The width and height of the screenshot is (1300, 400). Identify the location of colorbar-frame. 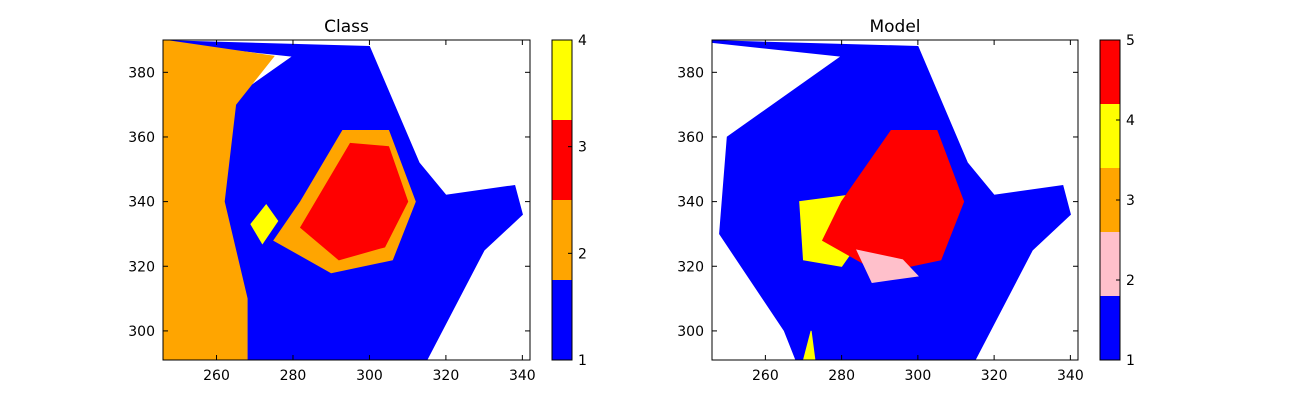
(562, 200).